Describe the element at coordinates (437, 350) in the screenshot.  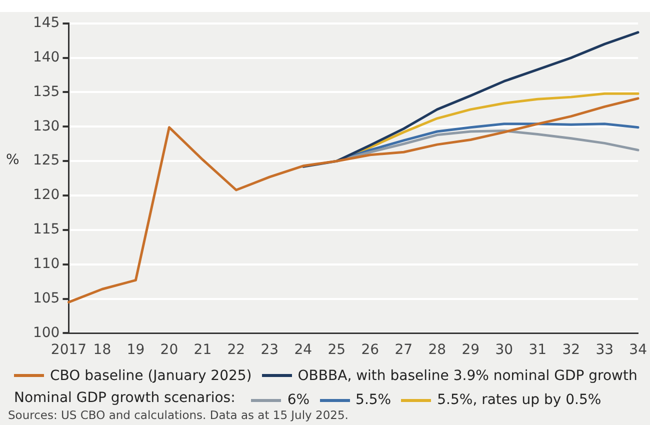
I see `x-tick-label: 28` at that location.